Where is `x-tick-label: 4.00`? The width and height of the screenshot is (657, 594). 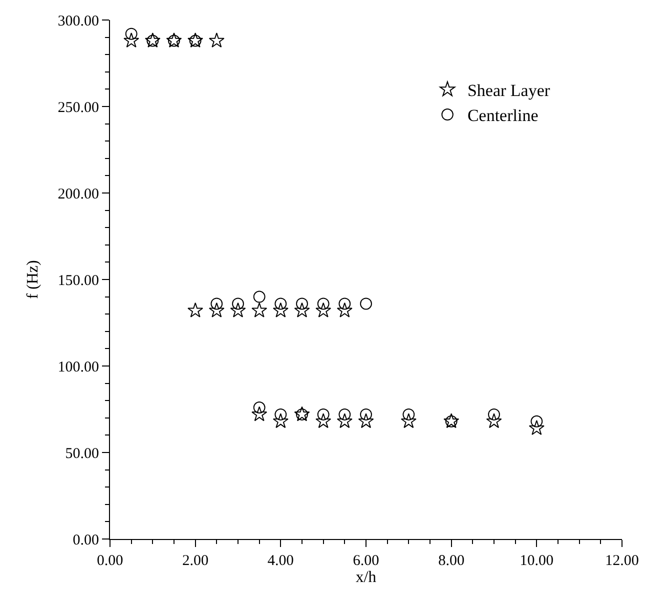
x-tick-label: 4.00 is located at coordinates (281, 561).